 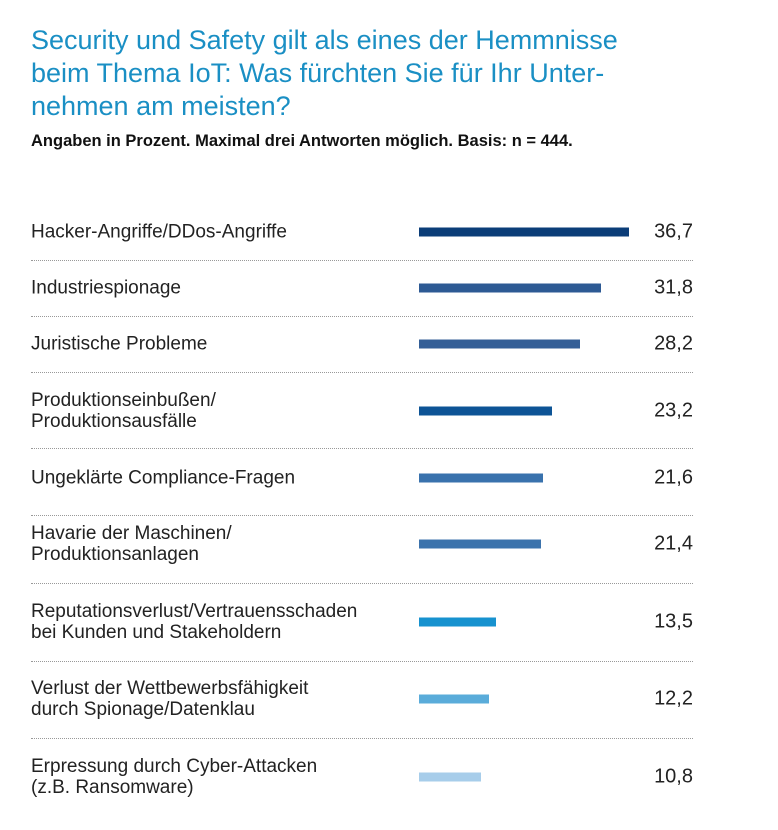 I want to click on category-label: Hacker-Angriffe/DDos-Angriffe, so click(x=159, y=232).